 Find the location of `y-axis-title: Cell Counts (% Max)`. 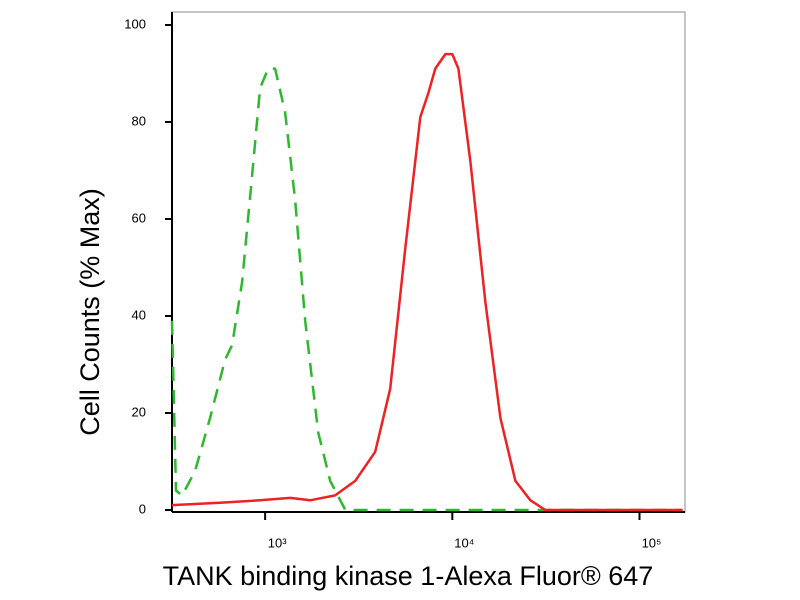

y-axis-title: Cell Counts (% Max) is located at coordinates (90, 312).